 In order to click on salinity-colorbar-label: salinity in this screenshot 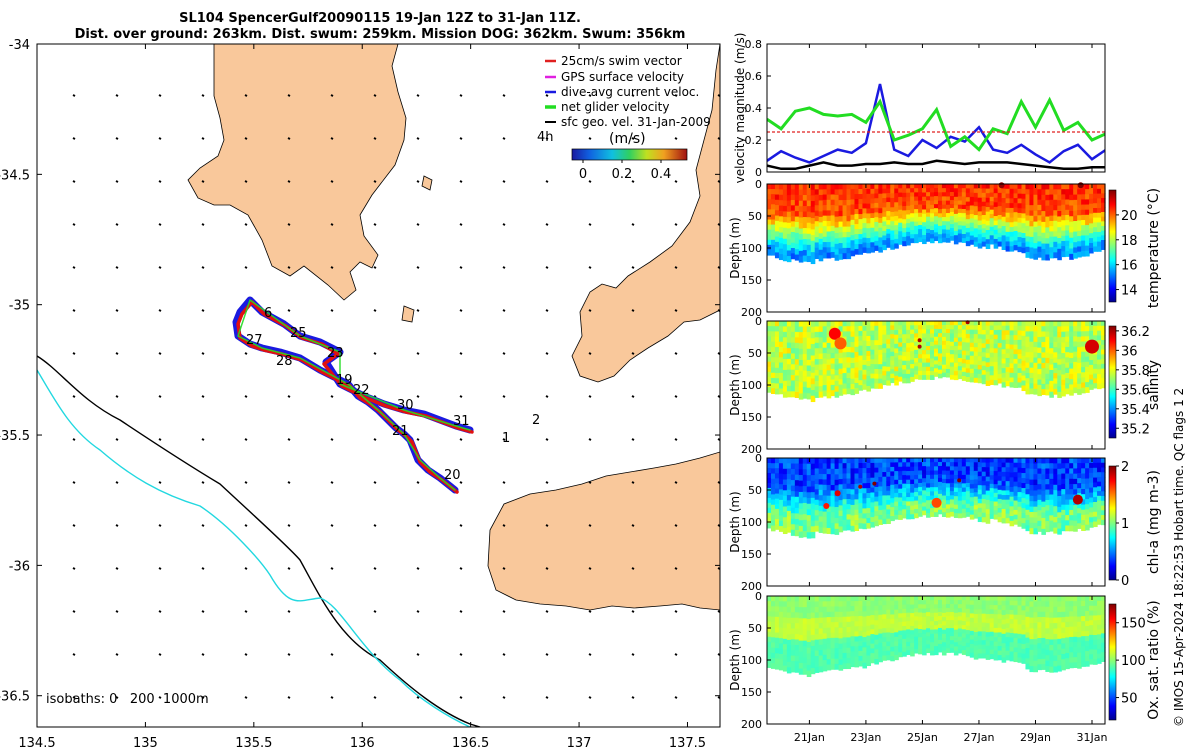, I will do `click(1154, 385)`.